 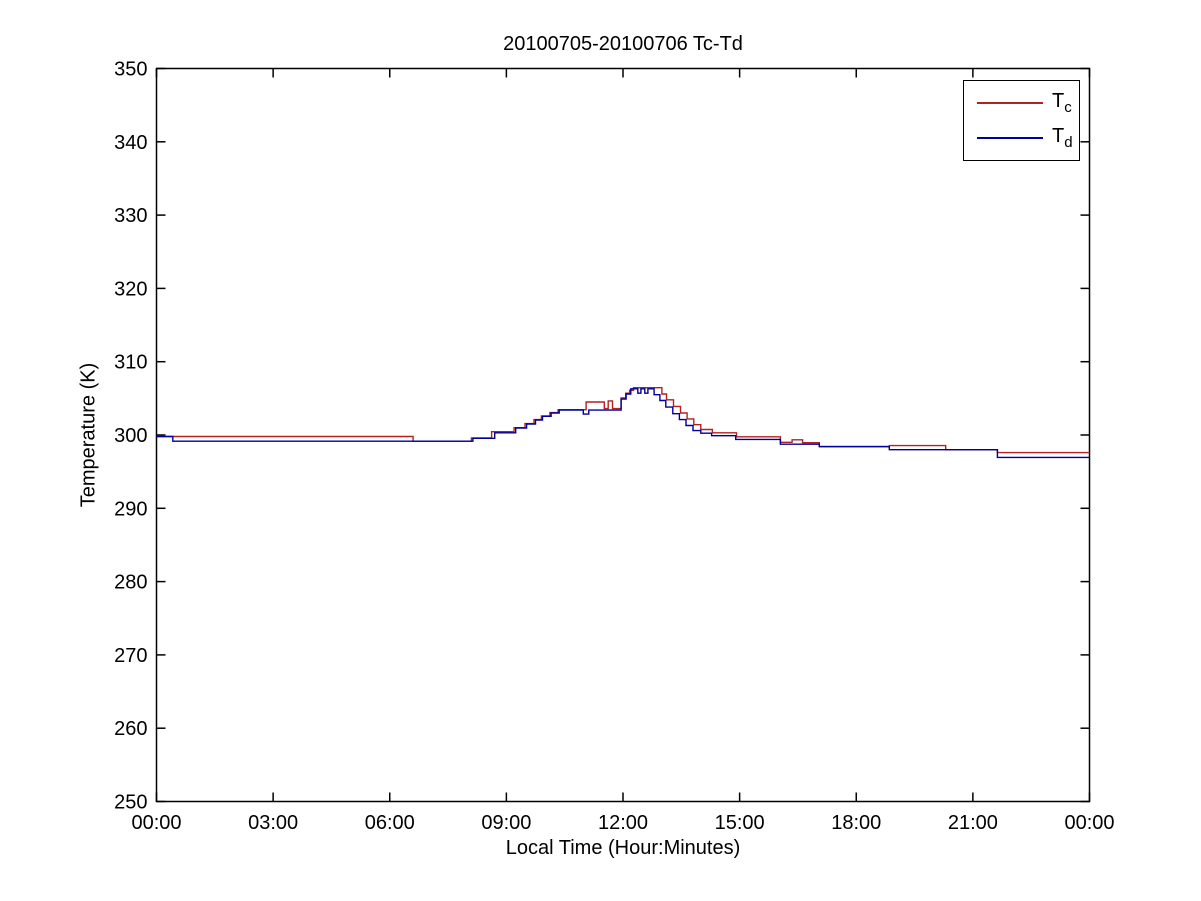 I want to click on td-line-swatch, so click(x=1010, y=138).